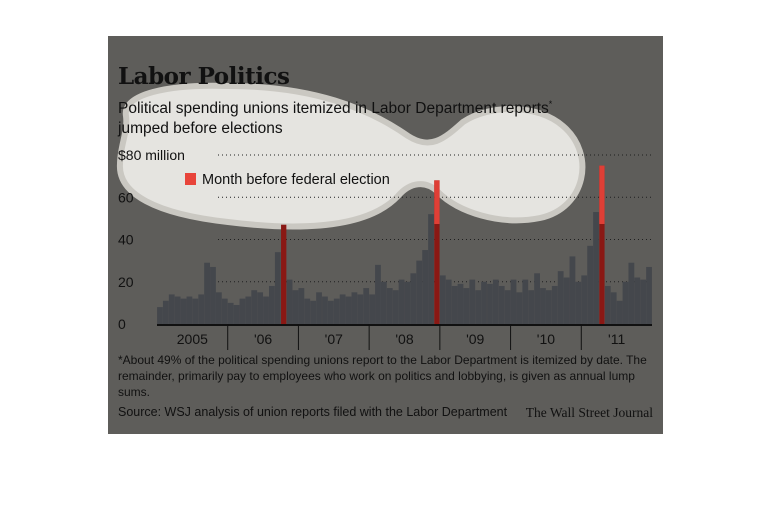  I want to click on publisher-credit: The Wall Street Journal, so click(589, 412).